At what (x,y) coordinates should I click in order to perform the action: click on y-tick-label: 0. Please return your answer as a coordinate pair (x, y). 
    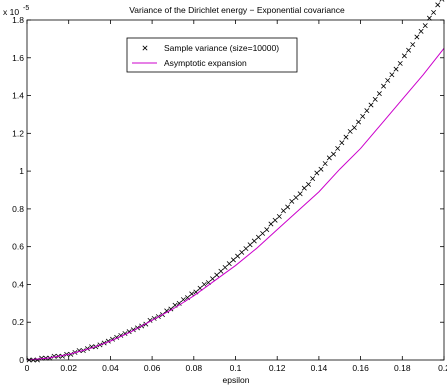
    Looking at the image, I should click on (21, 360).